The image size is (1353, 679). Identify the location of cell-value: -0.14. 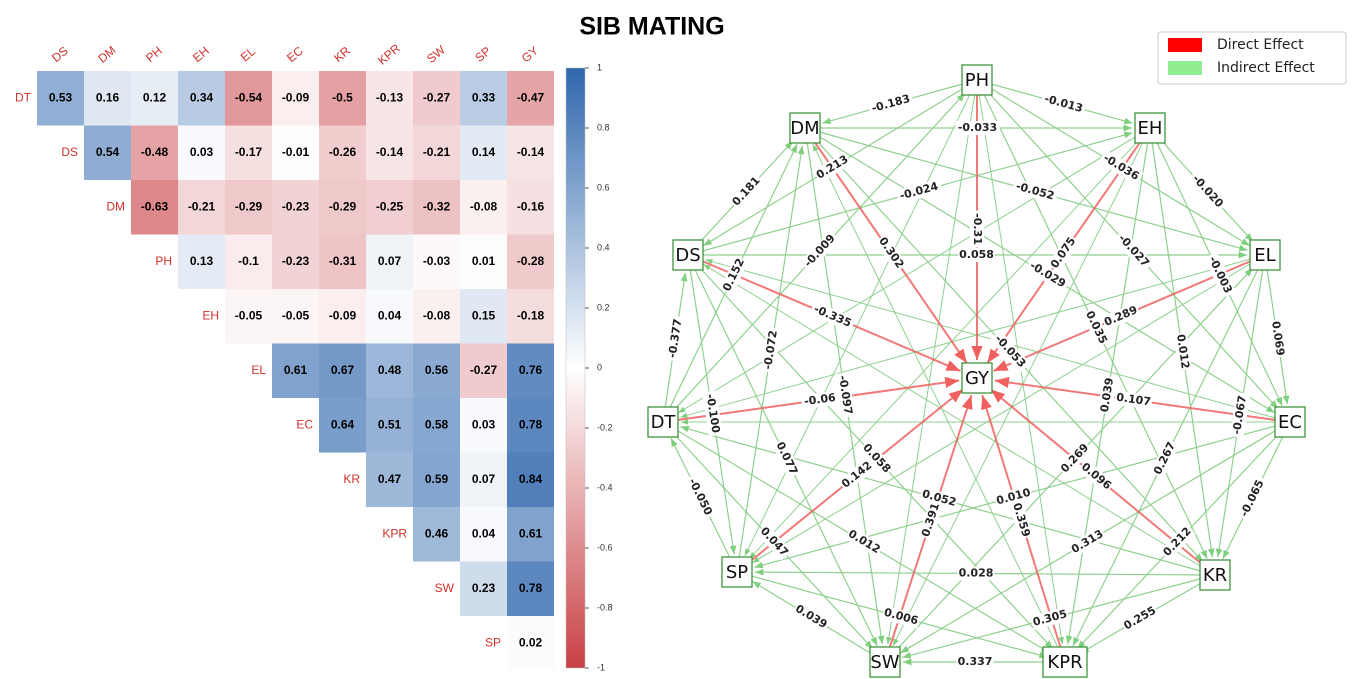
(531, 152).